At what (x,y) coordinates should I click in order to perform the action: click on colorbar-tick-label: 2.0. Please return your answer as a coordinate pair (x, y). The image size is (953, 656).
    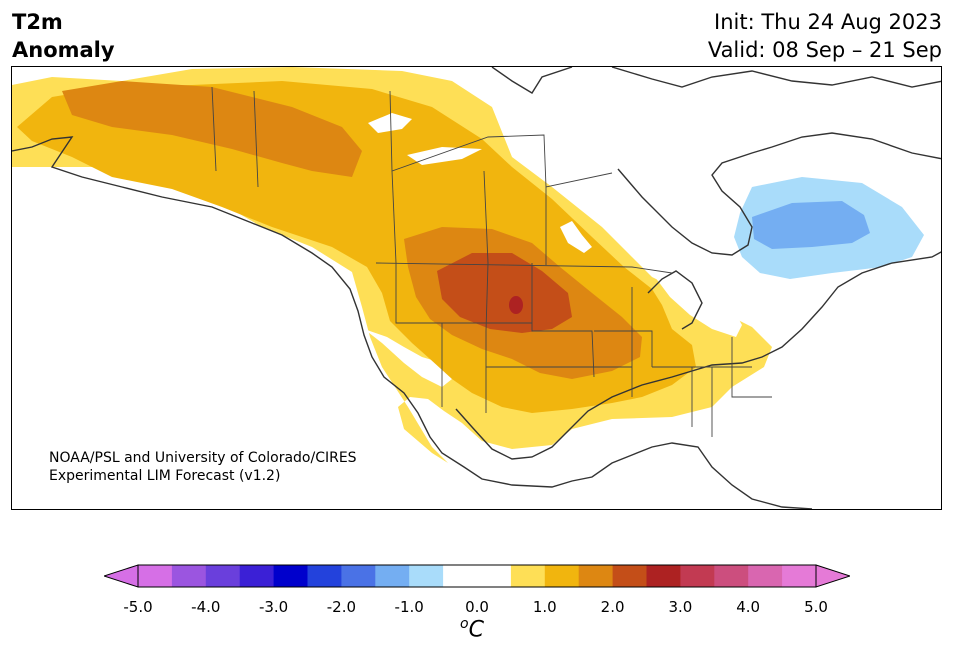
    Looking at the image, I should click on (612, 607).